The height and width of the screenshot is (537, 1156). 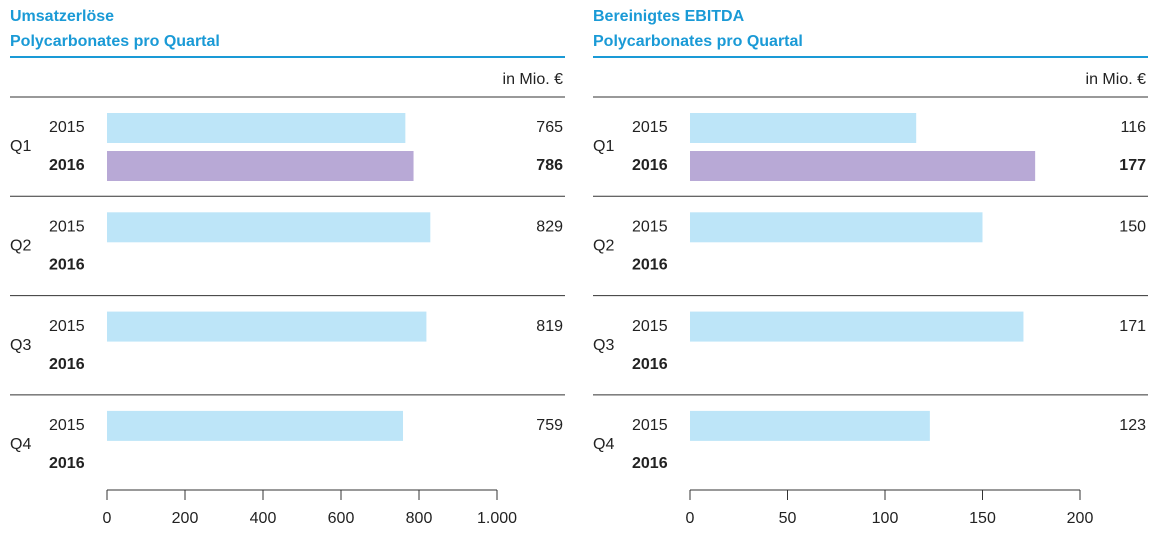 What do you see at coordinates (341, 518) in the screenshot?
I see `x-tick-label: 600` at bounding box center [341, 518].